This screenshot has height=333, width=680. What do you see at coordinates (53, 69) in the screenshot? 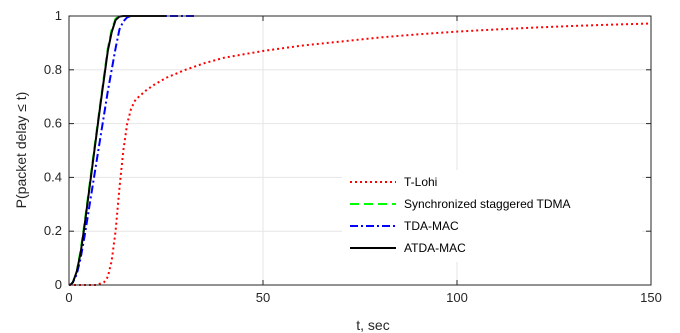
I see `y-tick-label: 0.8` at bounding box center [53, 69].